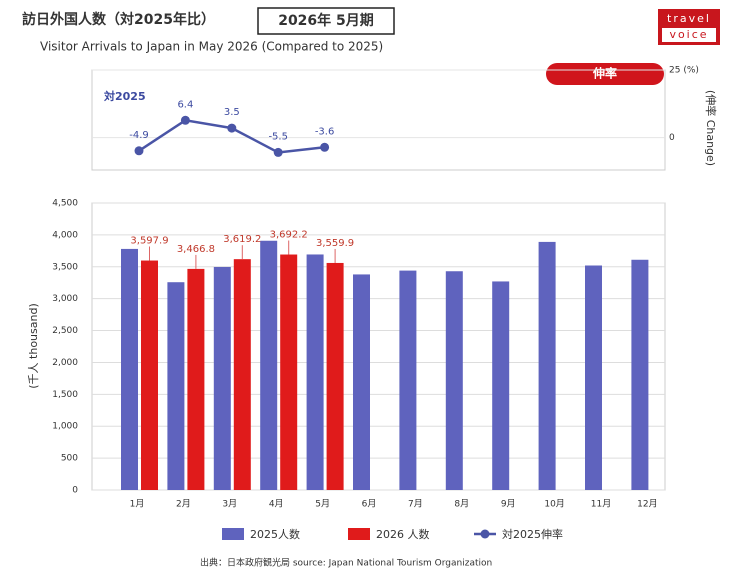  Describe the element at coordinates (275, 534) in the screenshot. I see `legend-label: 2025人数` at that location.